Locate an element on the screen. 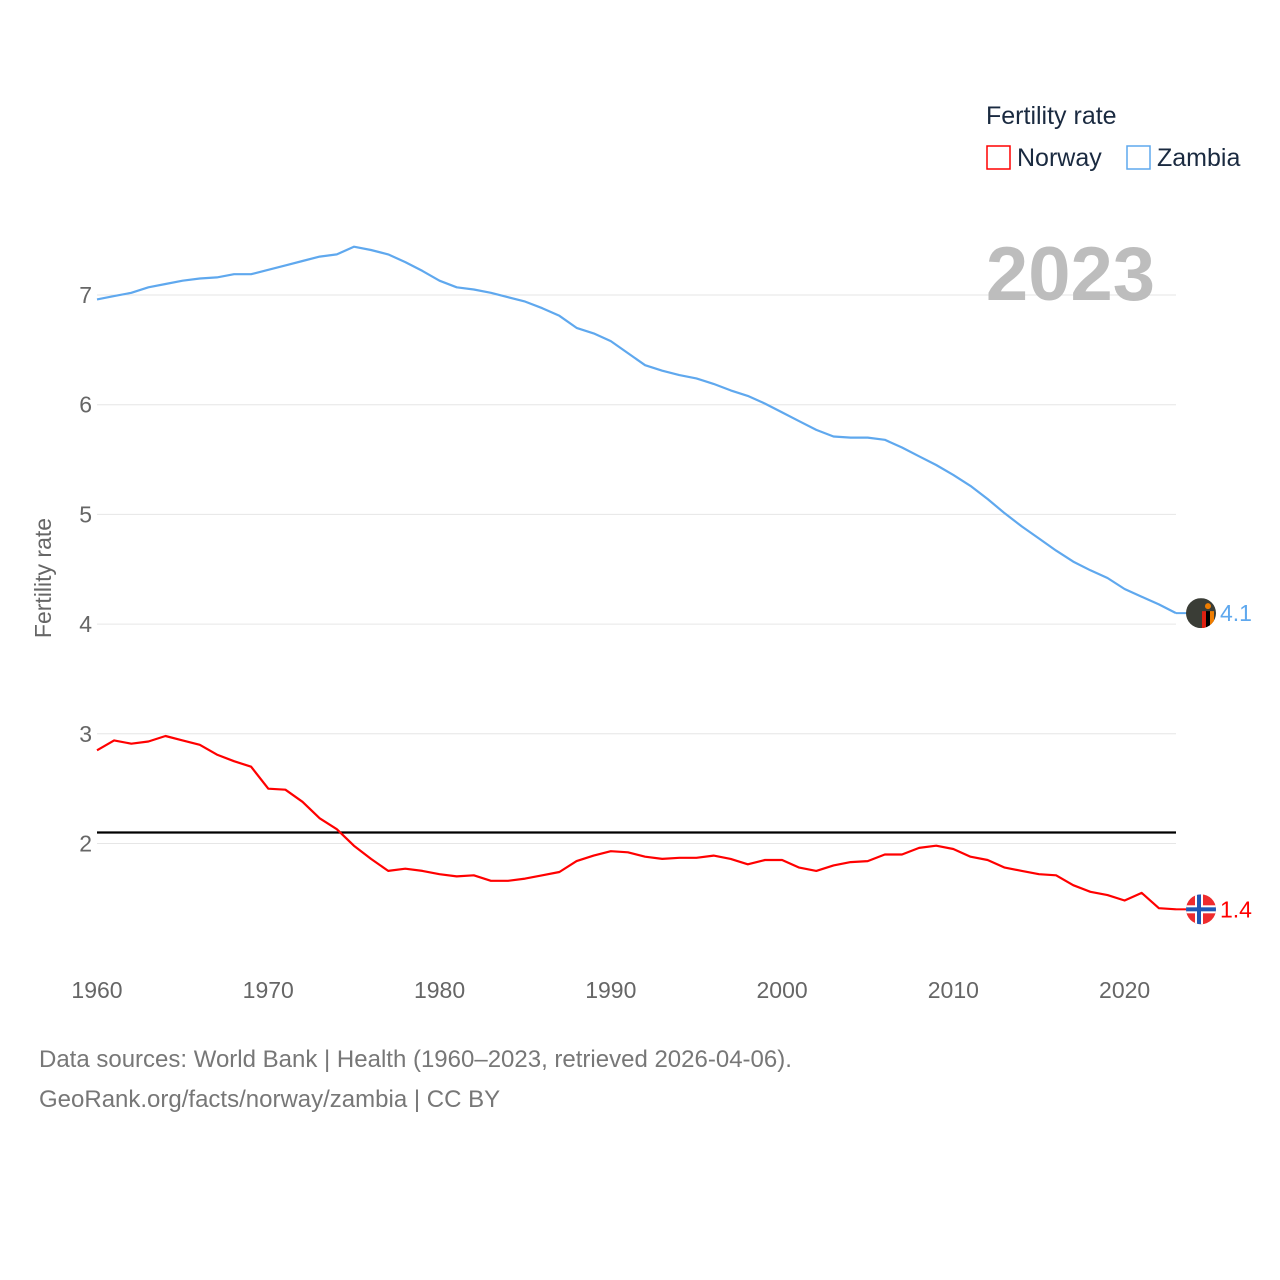 Image resolution: width=1280 pixels, height=1280 pixels. x-tick-label: 2010 is located at coordinates (953, 990).